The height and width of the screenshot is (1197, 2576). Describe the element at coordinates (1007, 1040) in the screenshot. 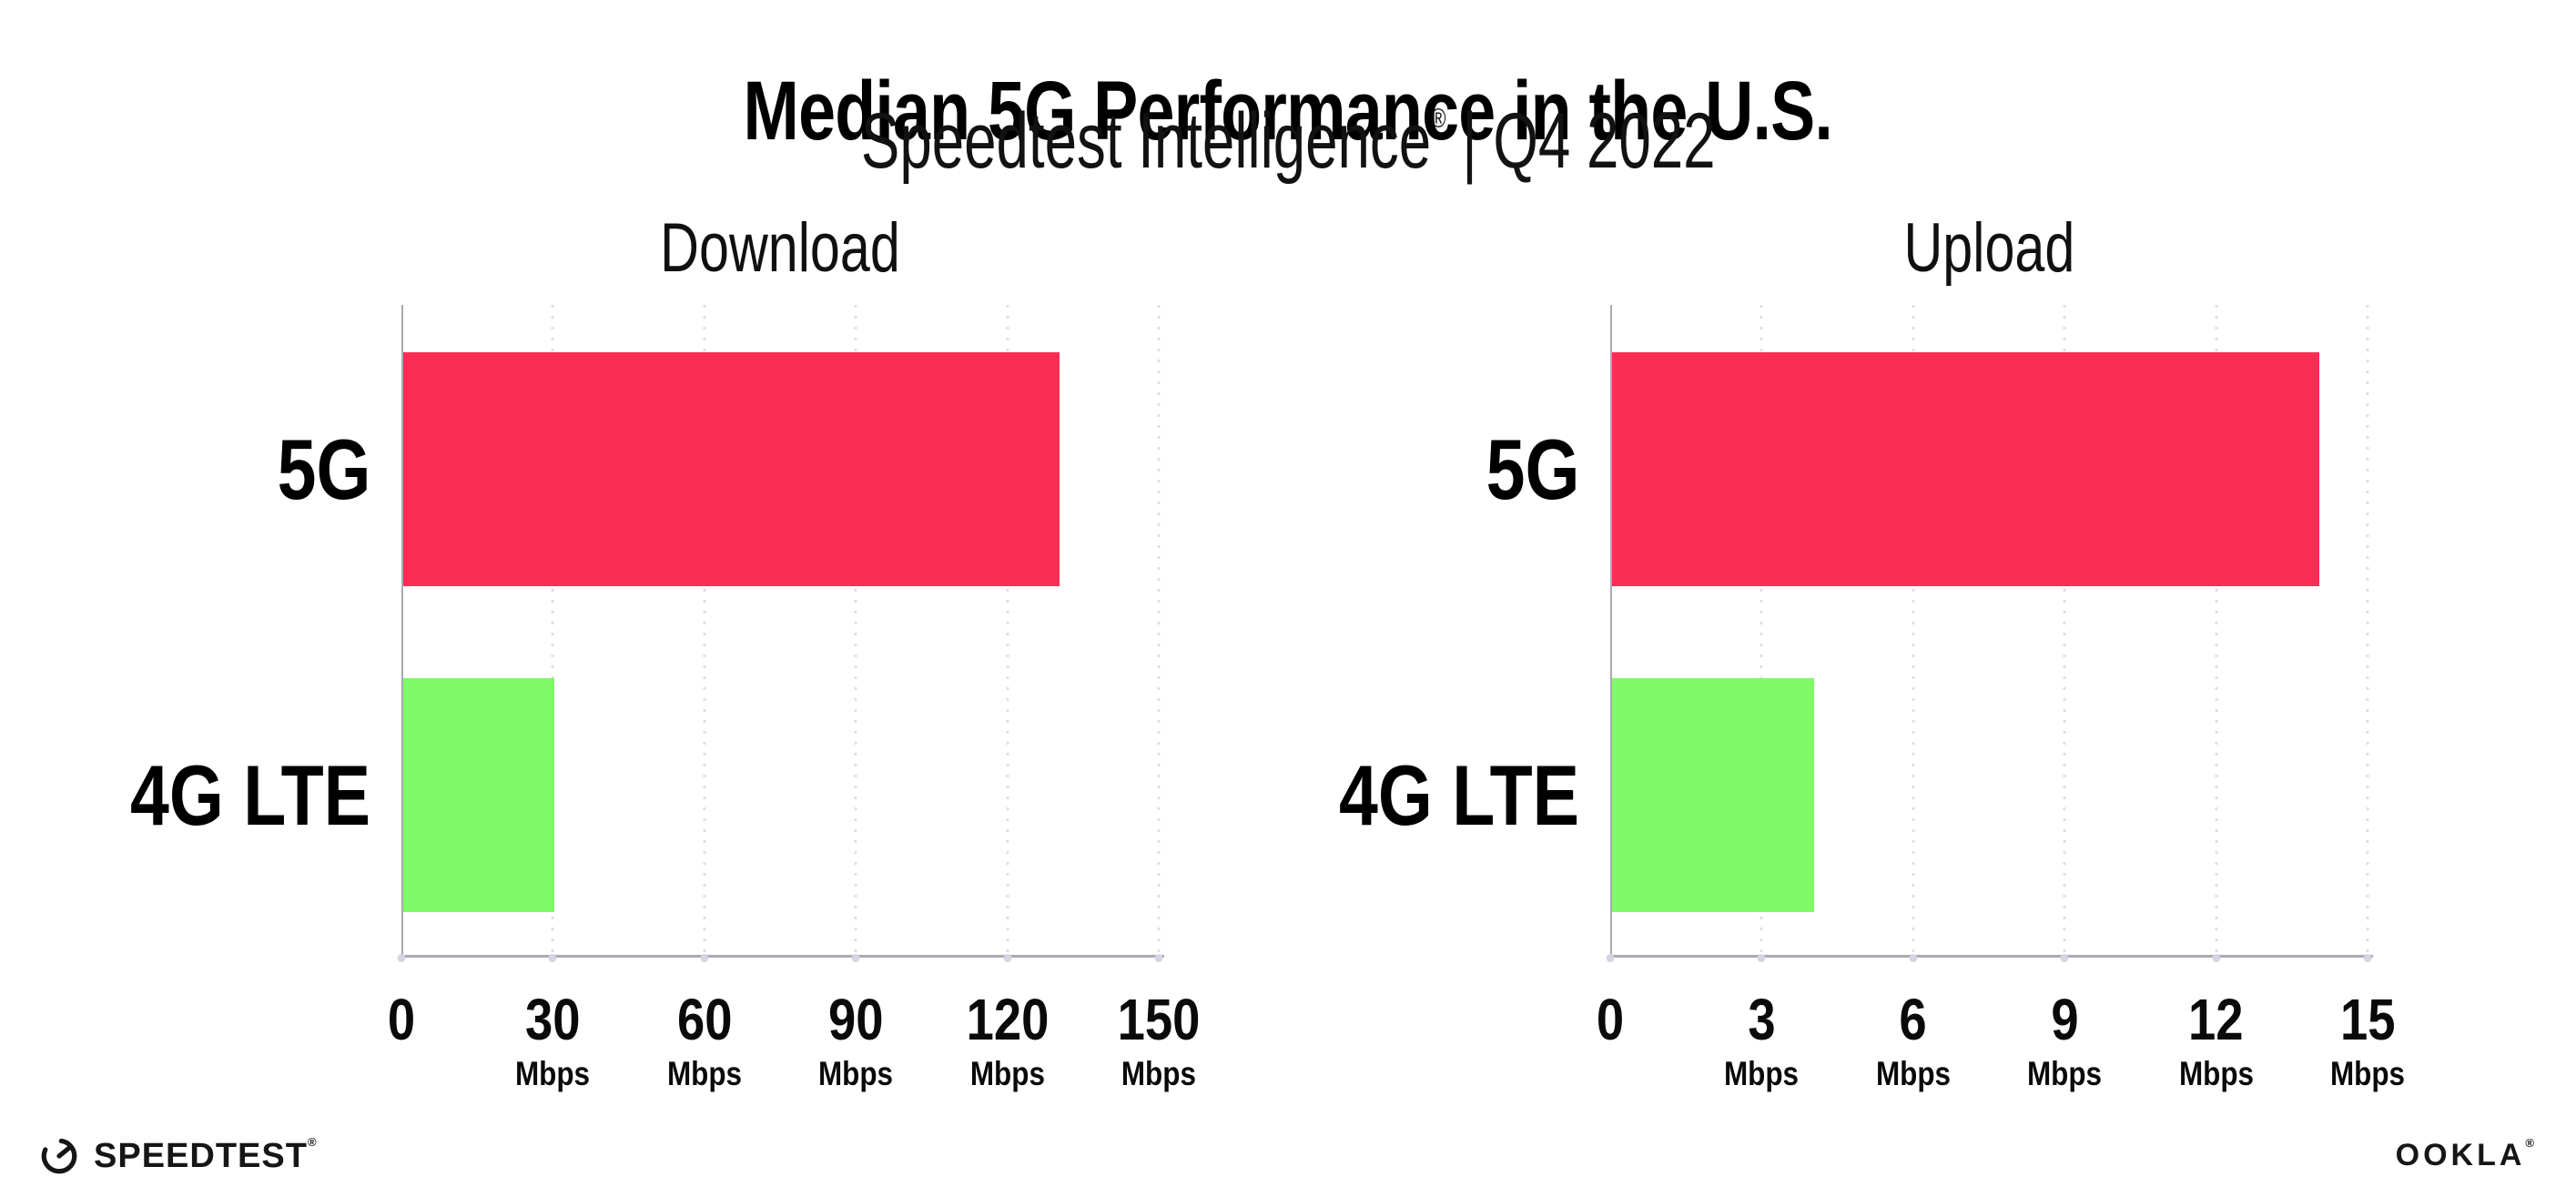

I see `x-tick: 120 Mbps` at that location.